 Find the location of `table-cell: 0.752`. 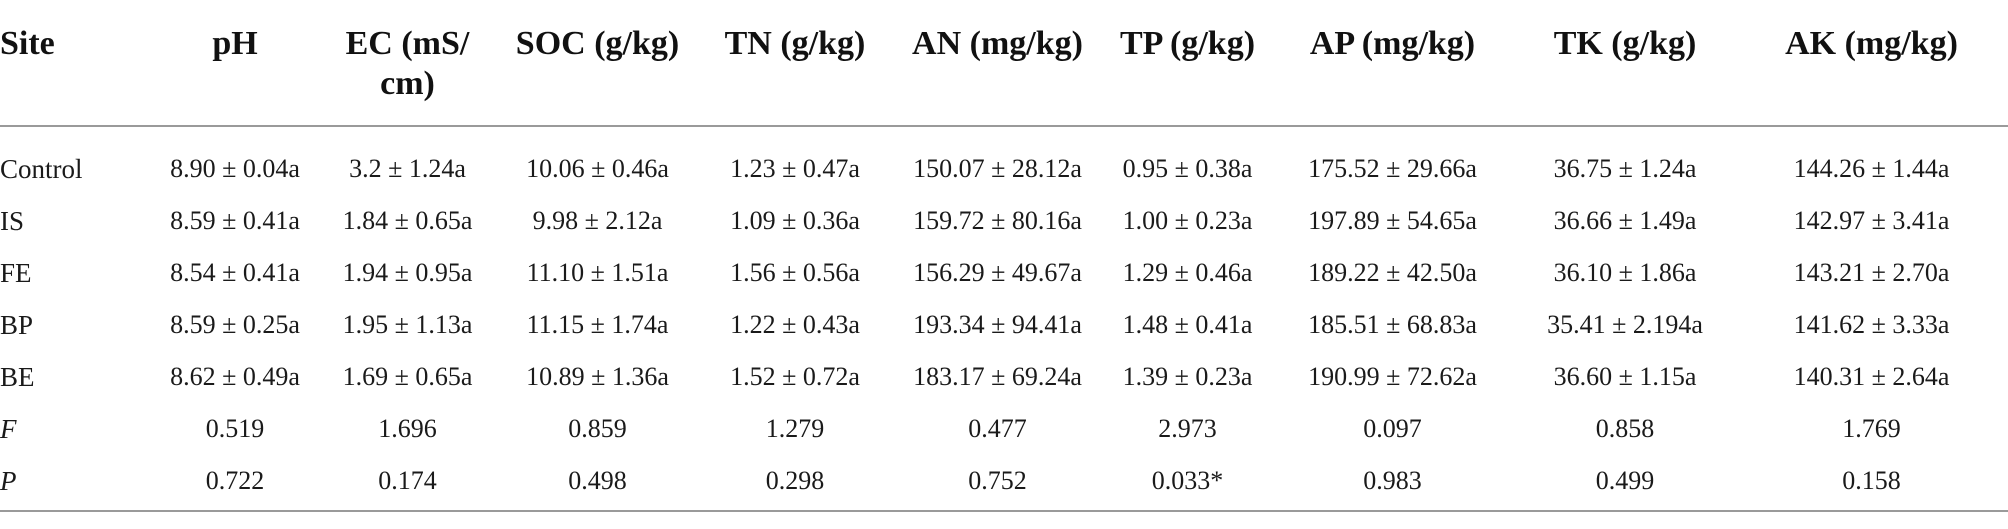

table-cell: 0.752 is located at coordinates (997, 480).